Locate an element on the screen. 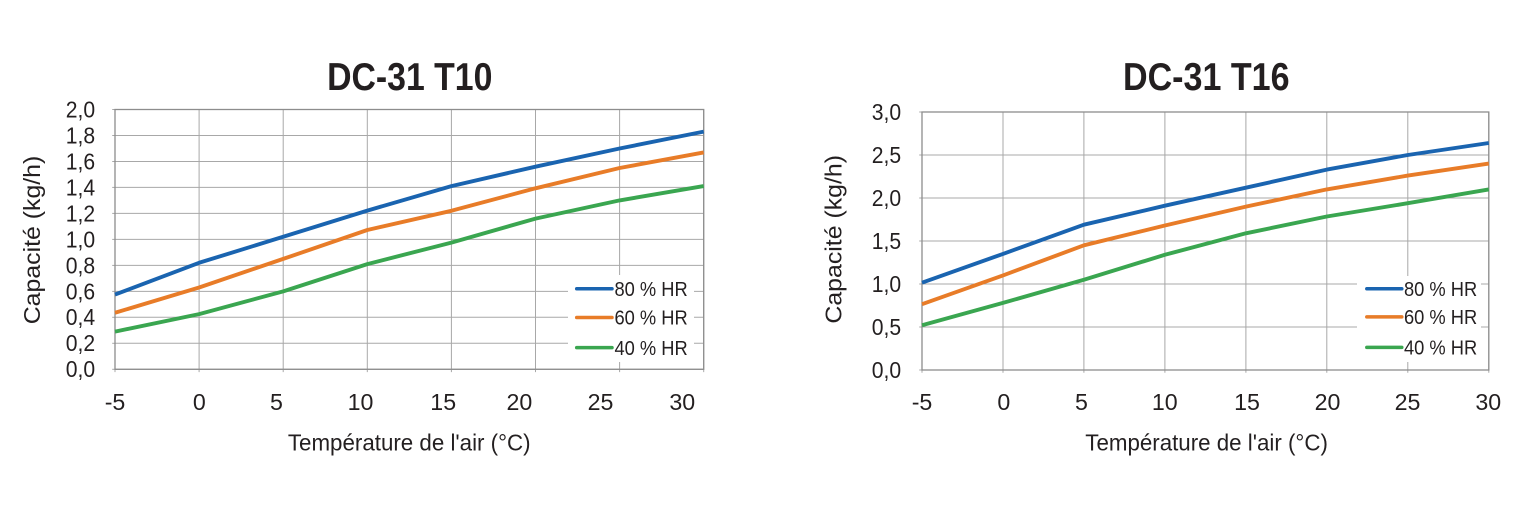 Image resolution: width=1530 pixels, height=510 pixels. svg-text: 0,4 is located at coordinates (81, 317).